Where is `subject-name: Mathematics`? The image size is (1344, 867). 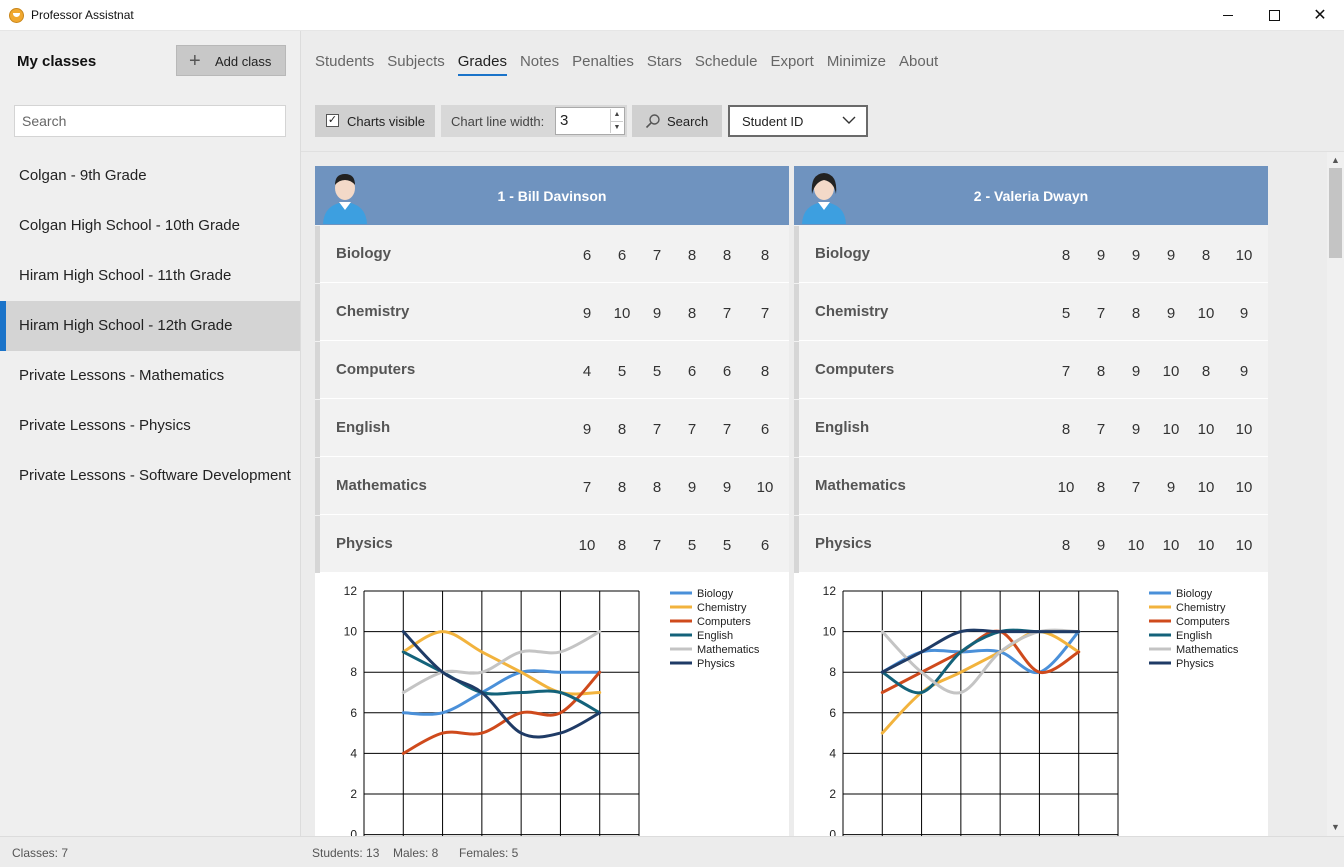
subject-name: Mathematics is located at coordinates (381, 485).